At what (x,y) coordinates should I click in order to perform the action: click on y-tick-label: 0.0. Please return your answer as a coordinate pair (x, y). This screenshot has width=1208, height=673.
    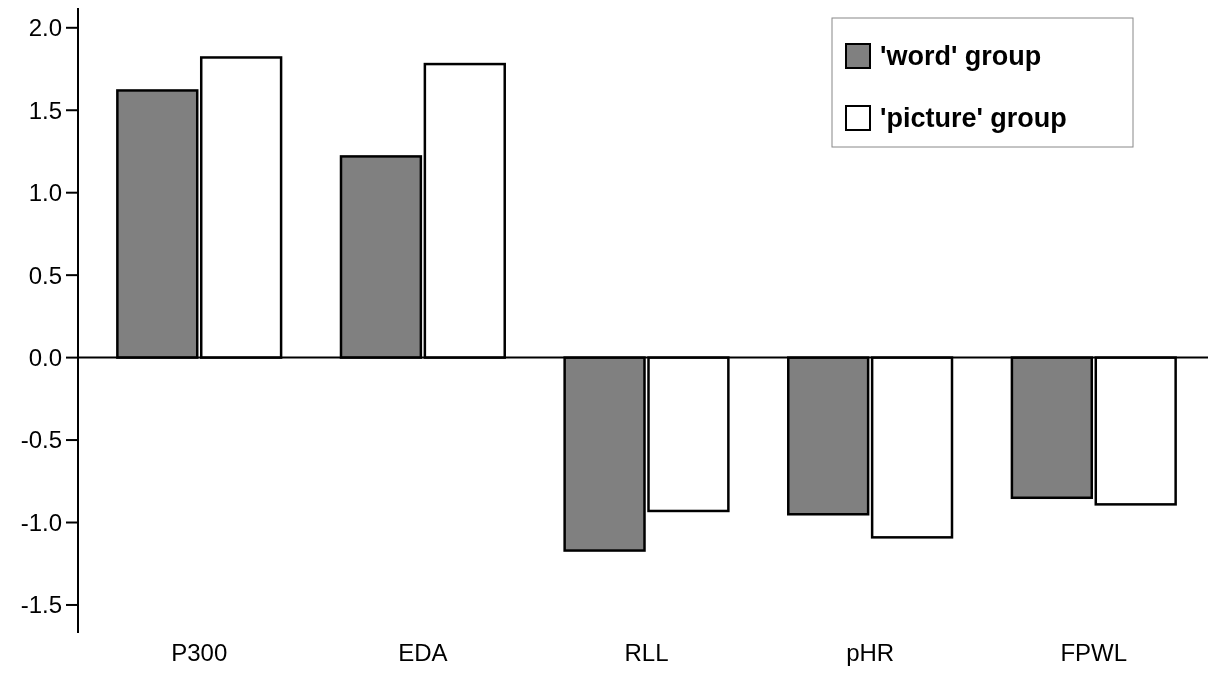
    Looking at the image, I should click on (45, 357).